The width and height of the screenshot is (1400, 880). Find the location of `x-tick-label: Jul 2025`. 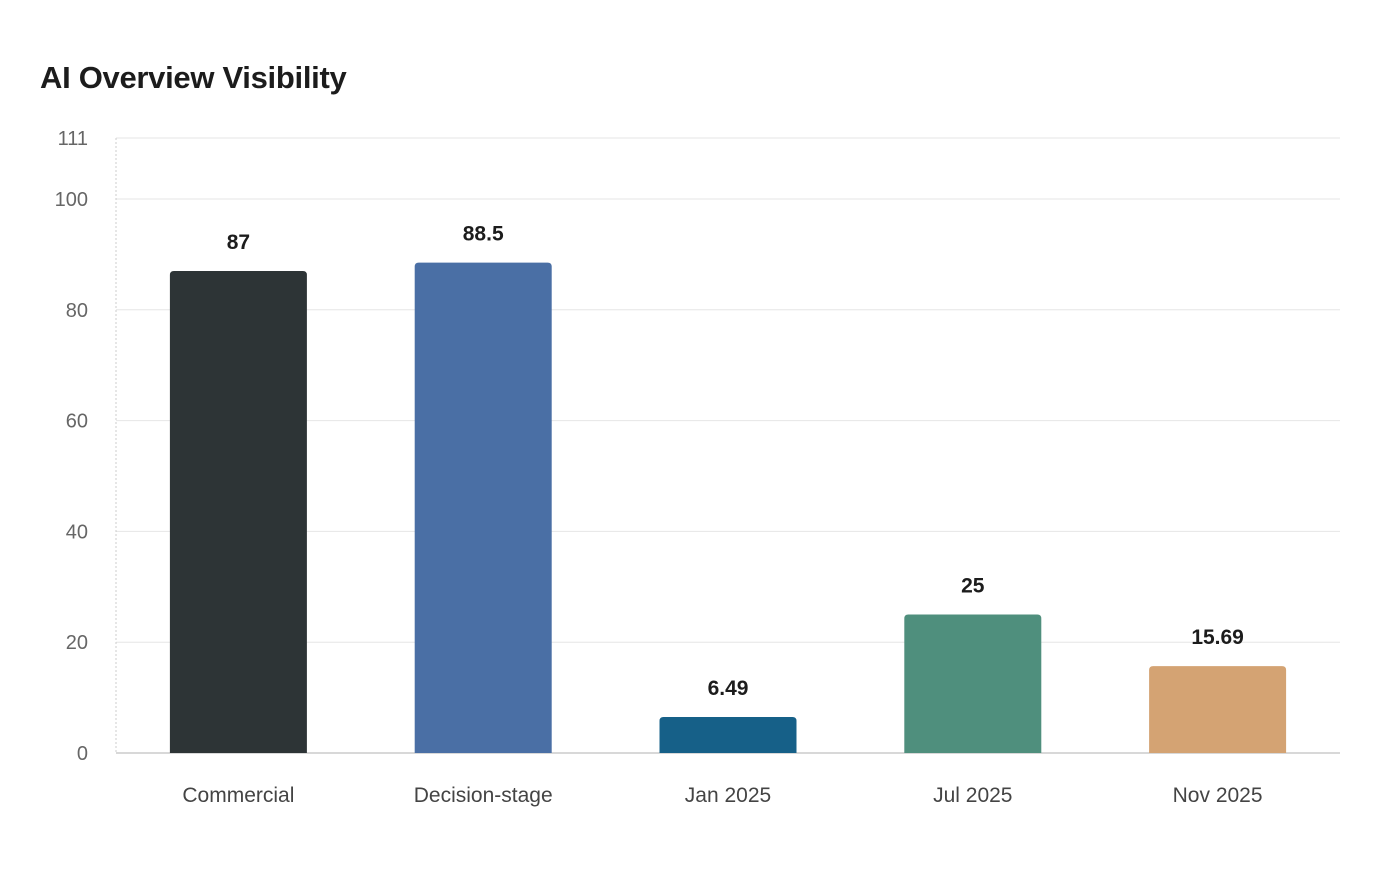

x-tick-label: Jul 2025 is located at coordinates (972, 795).